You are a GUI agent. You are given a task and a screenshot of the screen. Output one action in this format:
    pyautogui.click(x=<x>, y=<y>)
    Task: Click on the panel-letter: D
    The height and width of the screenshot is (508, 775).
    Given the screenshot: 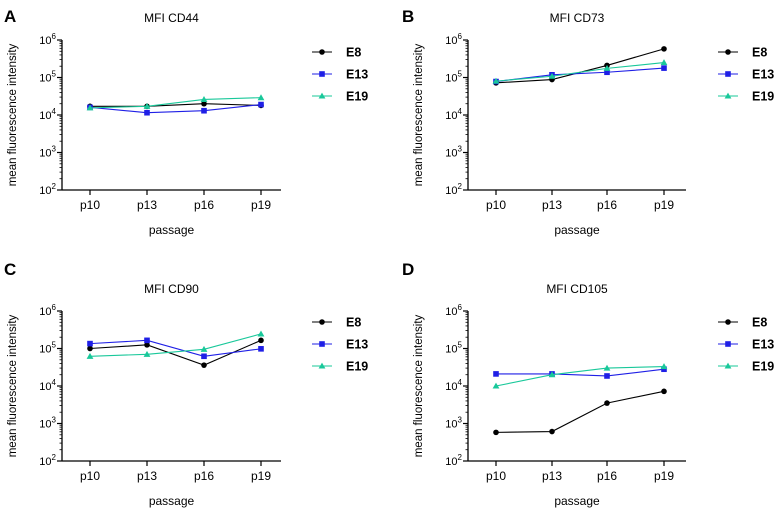 What is the action you would take?
    pyautogui.click(x=408, y=269)
    